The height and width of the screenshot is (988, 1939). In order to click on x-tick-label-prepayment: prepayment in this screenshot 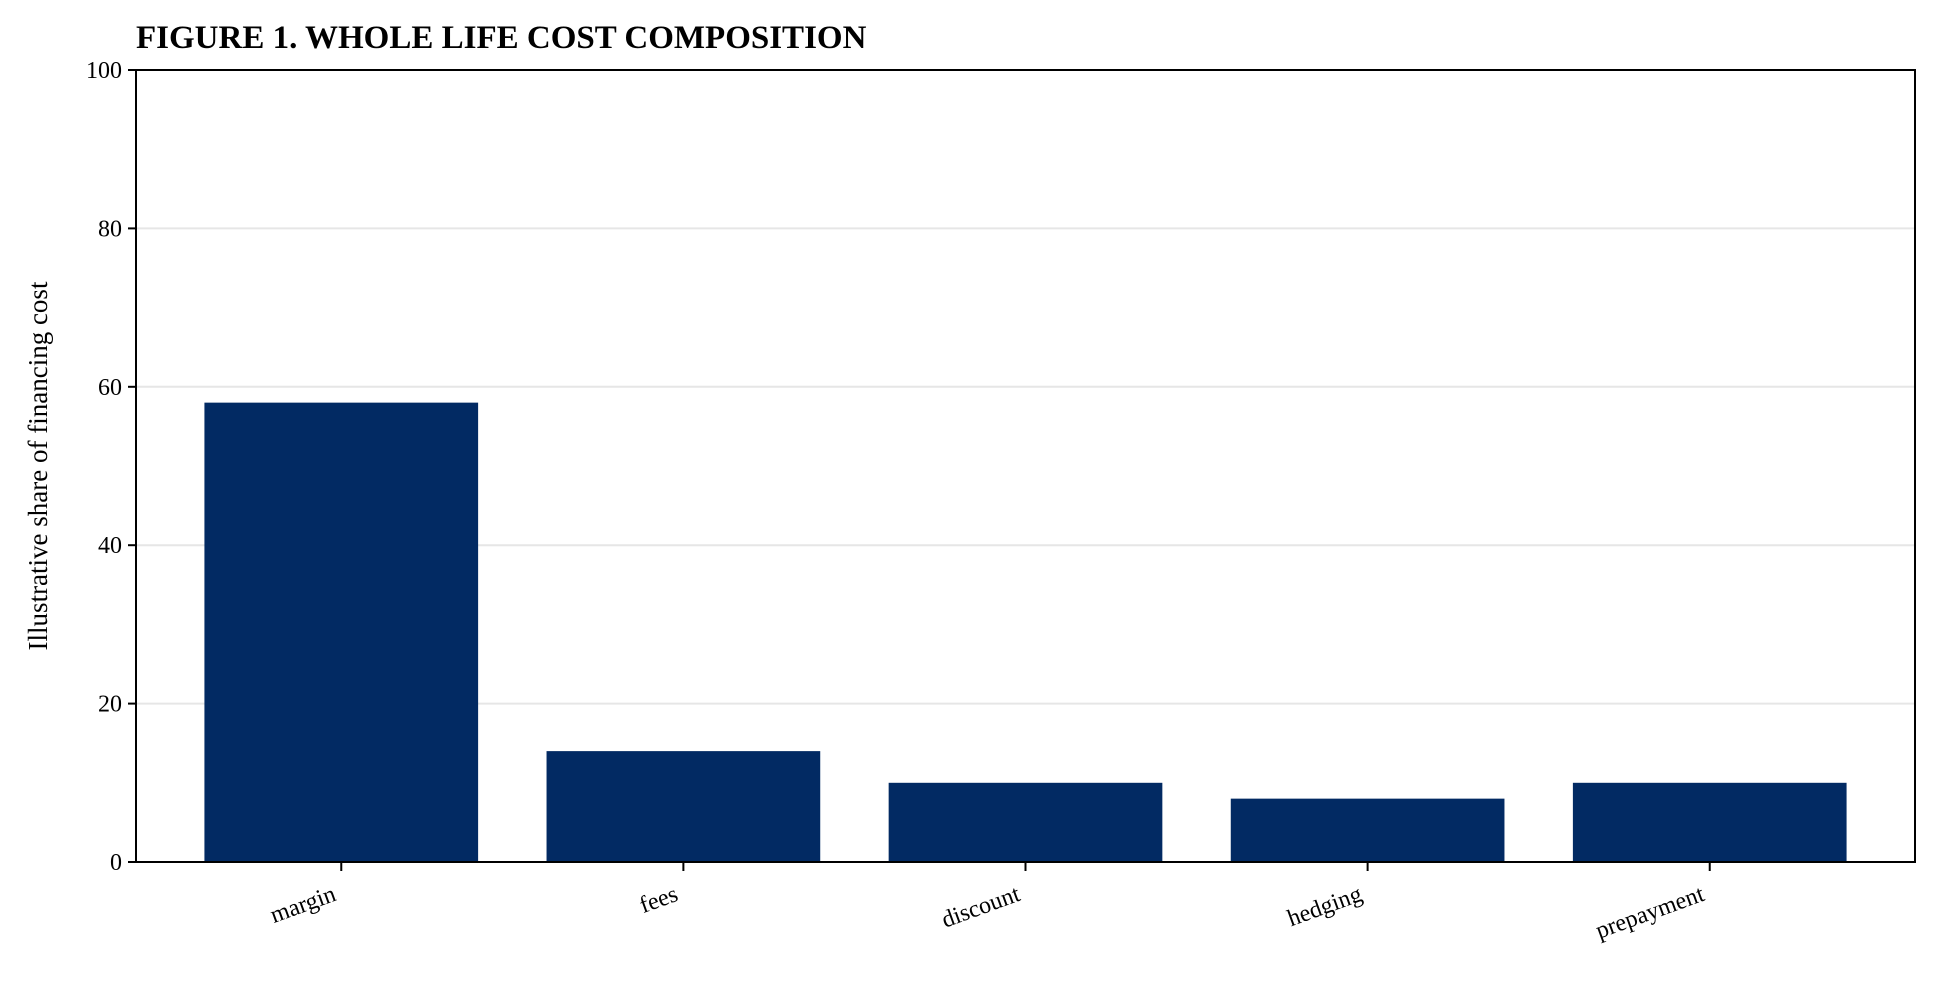, I will do `click(1650, 912)`.